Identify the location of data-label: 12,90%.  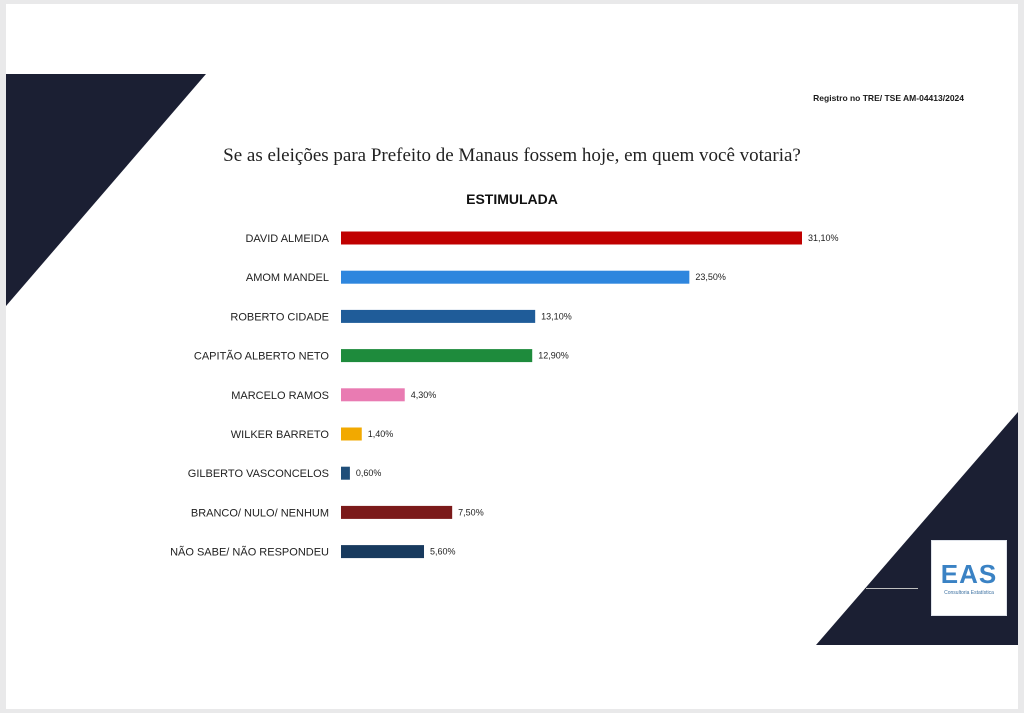
(553, 356).